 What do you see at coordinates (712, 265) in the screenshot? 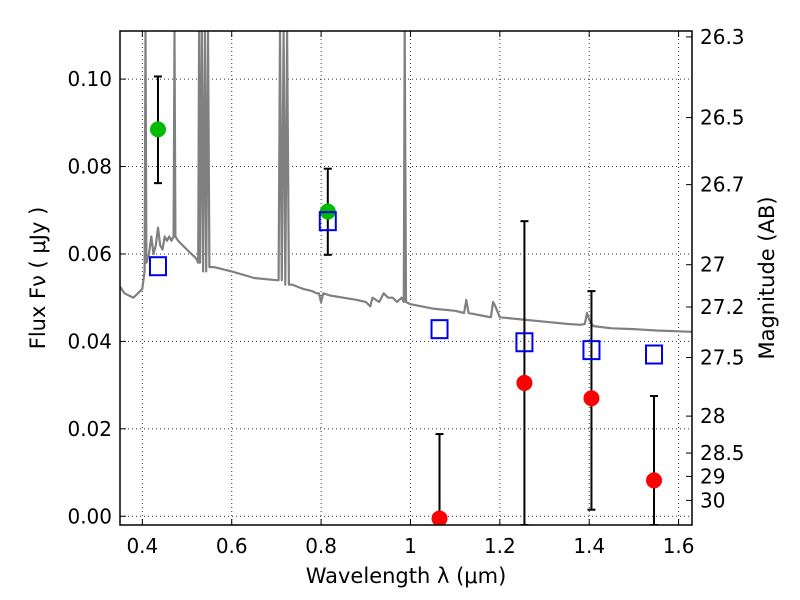
I see `right-tick-label: 27` at bounding box center [712, 265].